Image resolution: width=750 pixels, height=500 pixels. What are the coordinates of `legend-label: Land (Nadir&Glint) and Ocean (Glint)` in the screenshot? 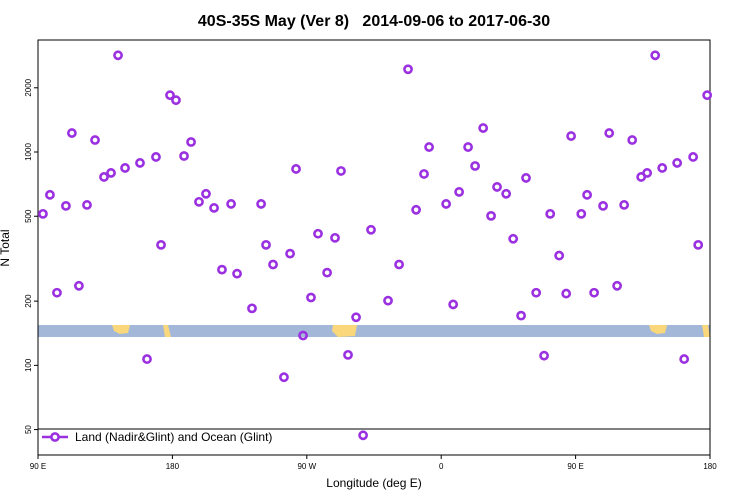 It's located at (173, 437).